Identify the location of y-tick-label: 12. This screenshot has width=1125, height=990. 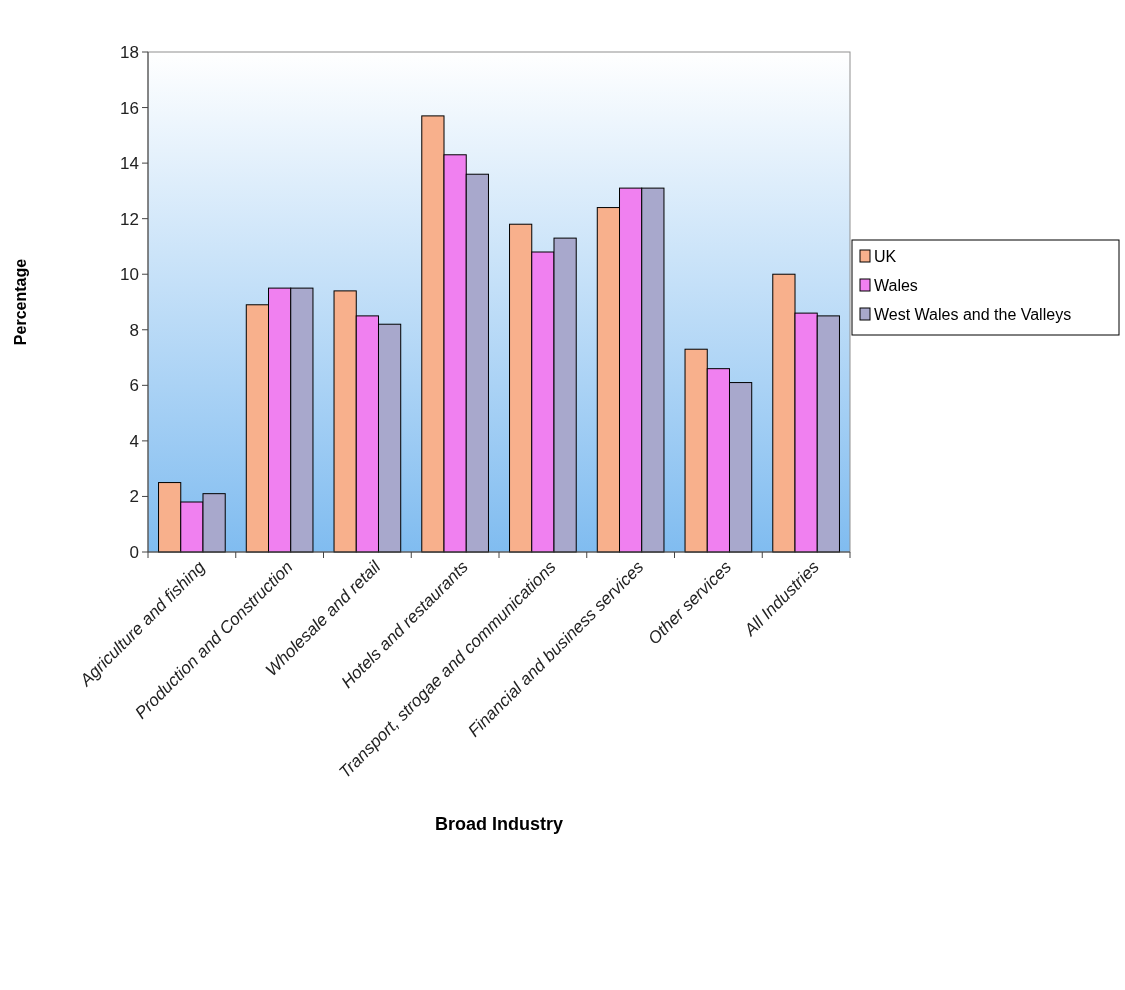
(129, 219).